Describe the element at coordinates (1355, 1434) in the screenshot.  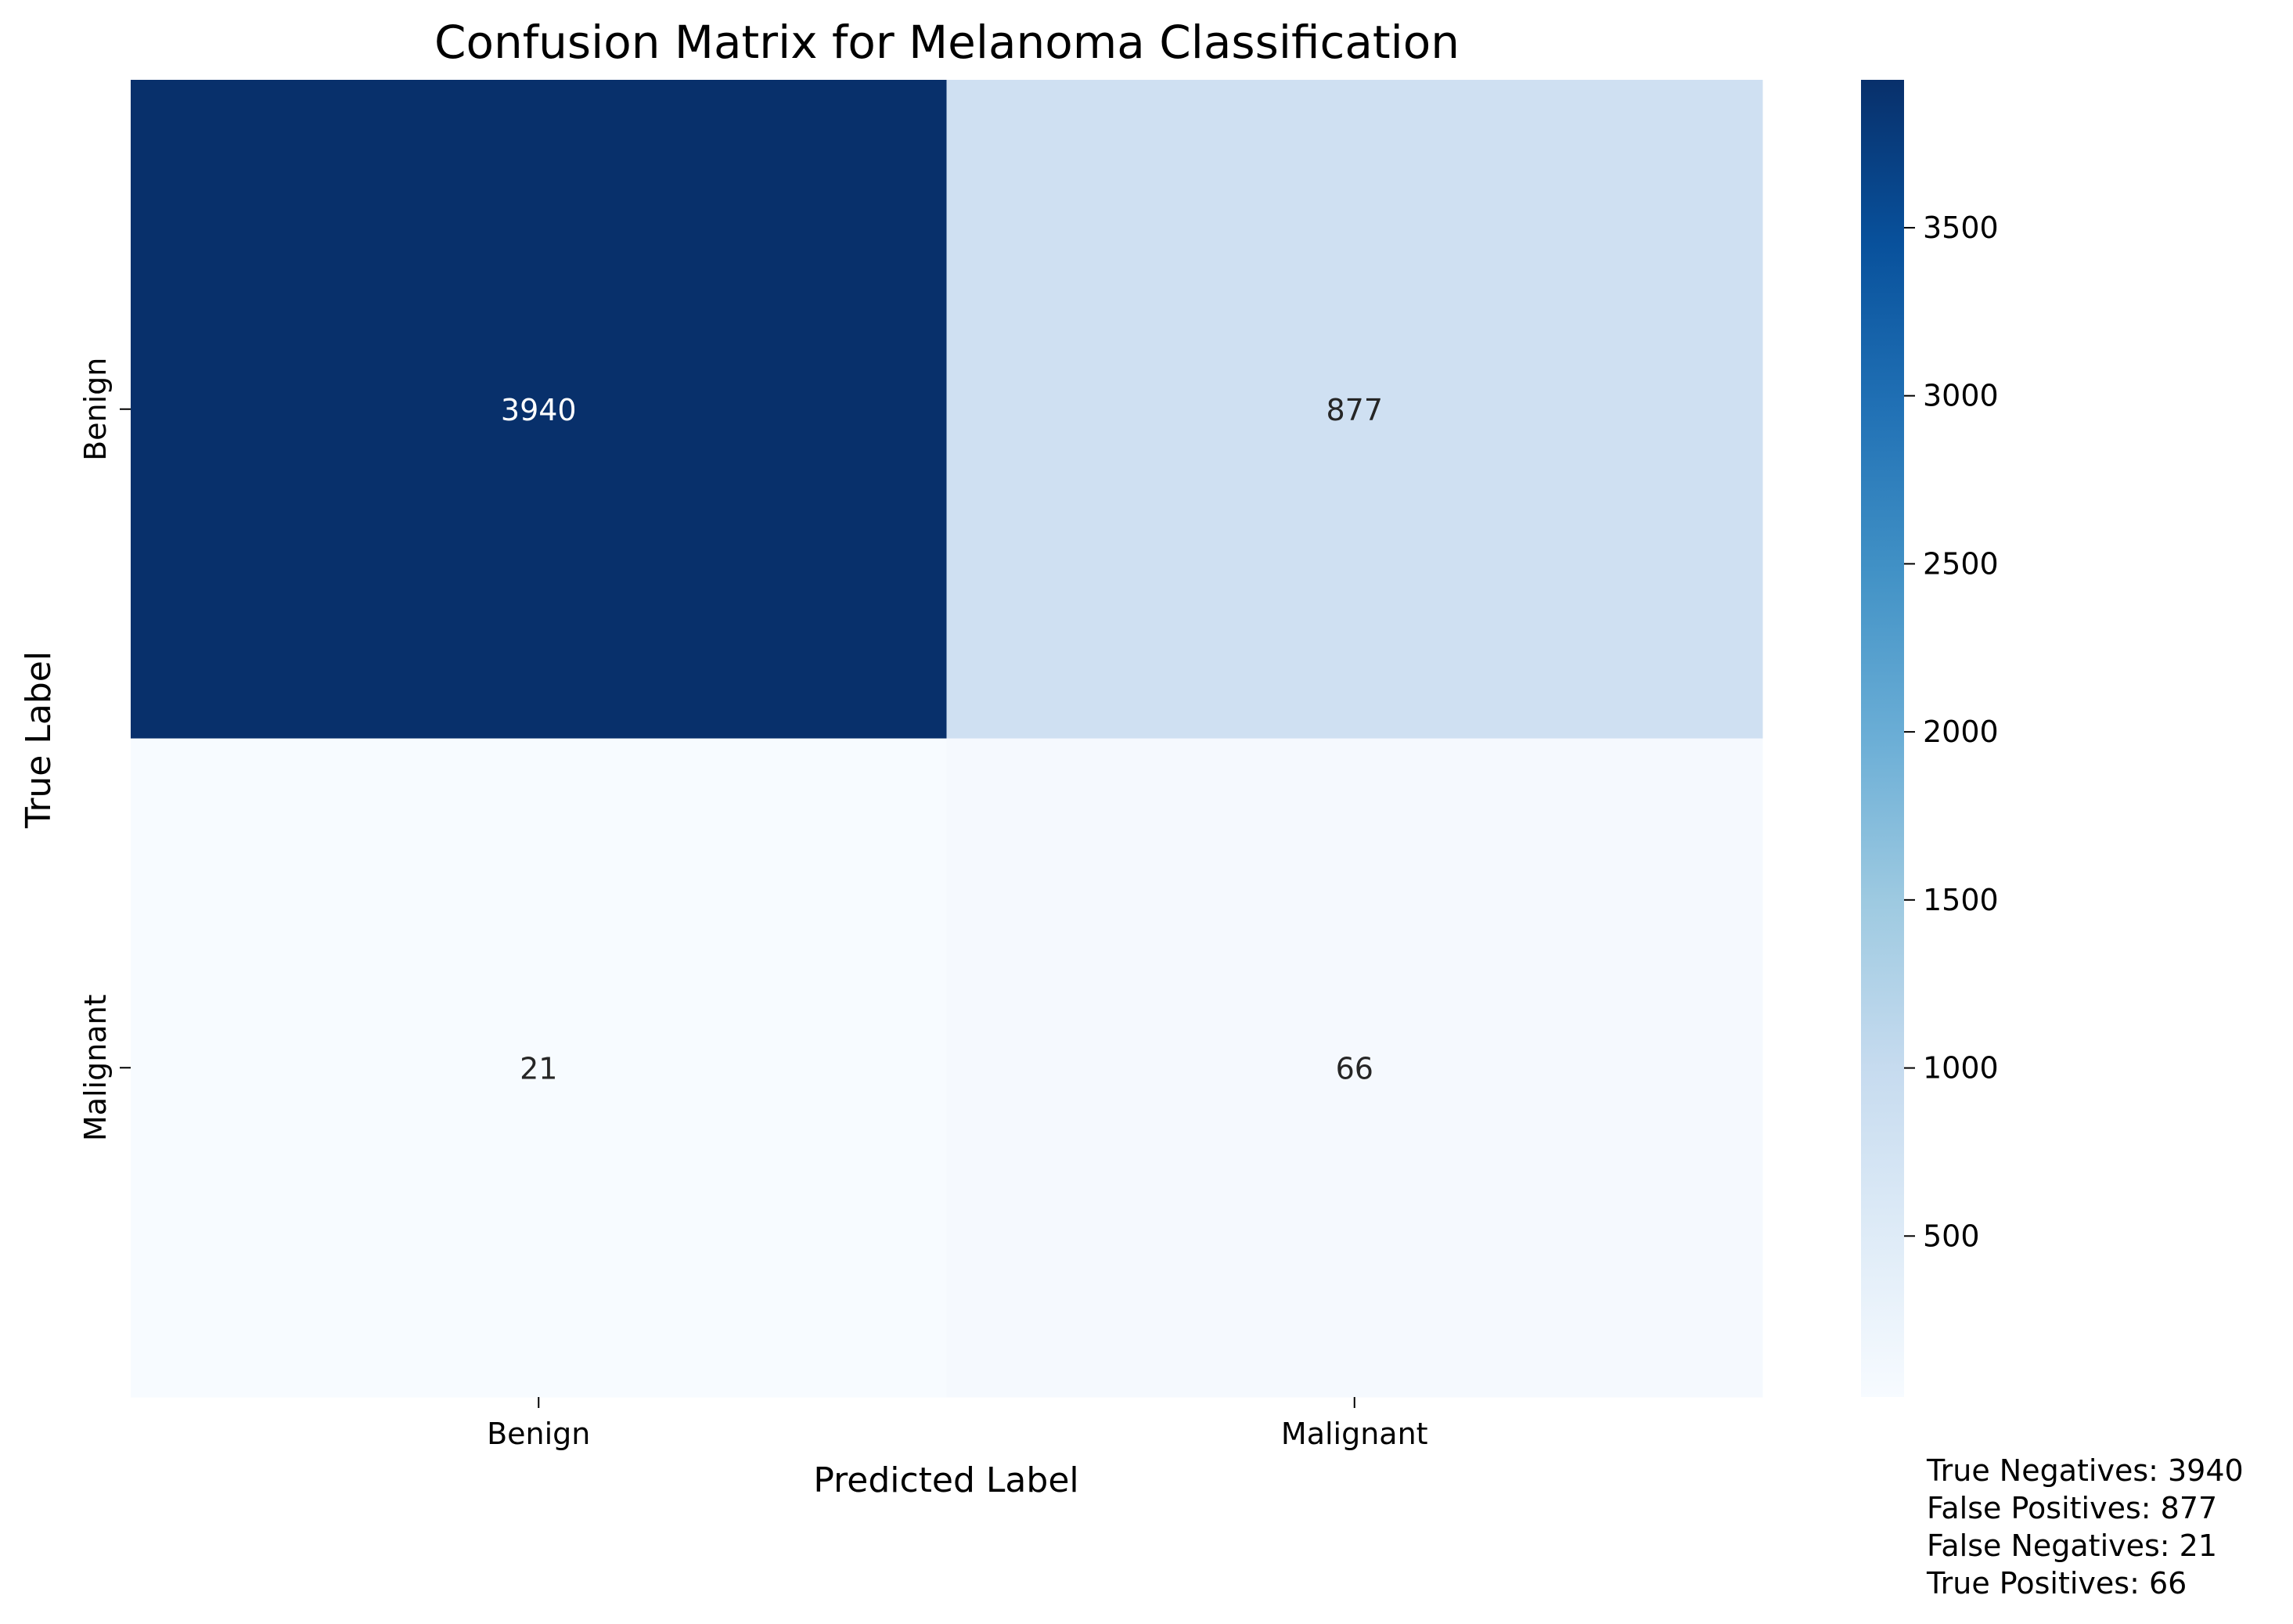
I see `x-tick-label: Malignant` at that location.